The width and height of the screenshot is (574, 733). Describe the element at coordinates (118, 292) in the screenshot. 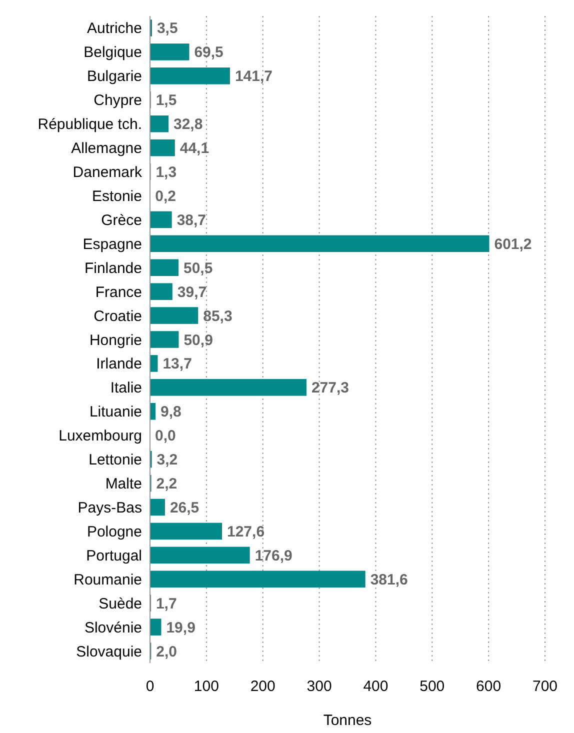

I see `y-tick-label: France` at that location.